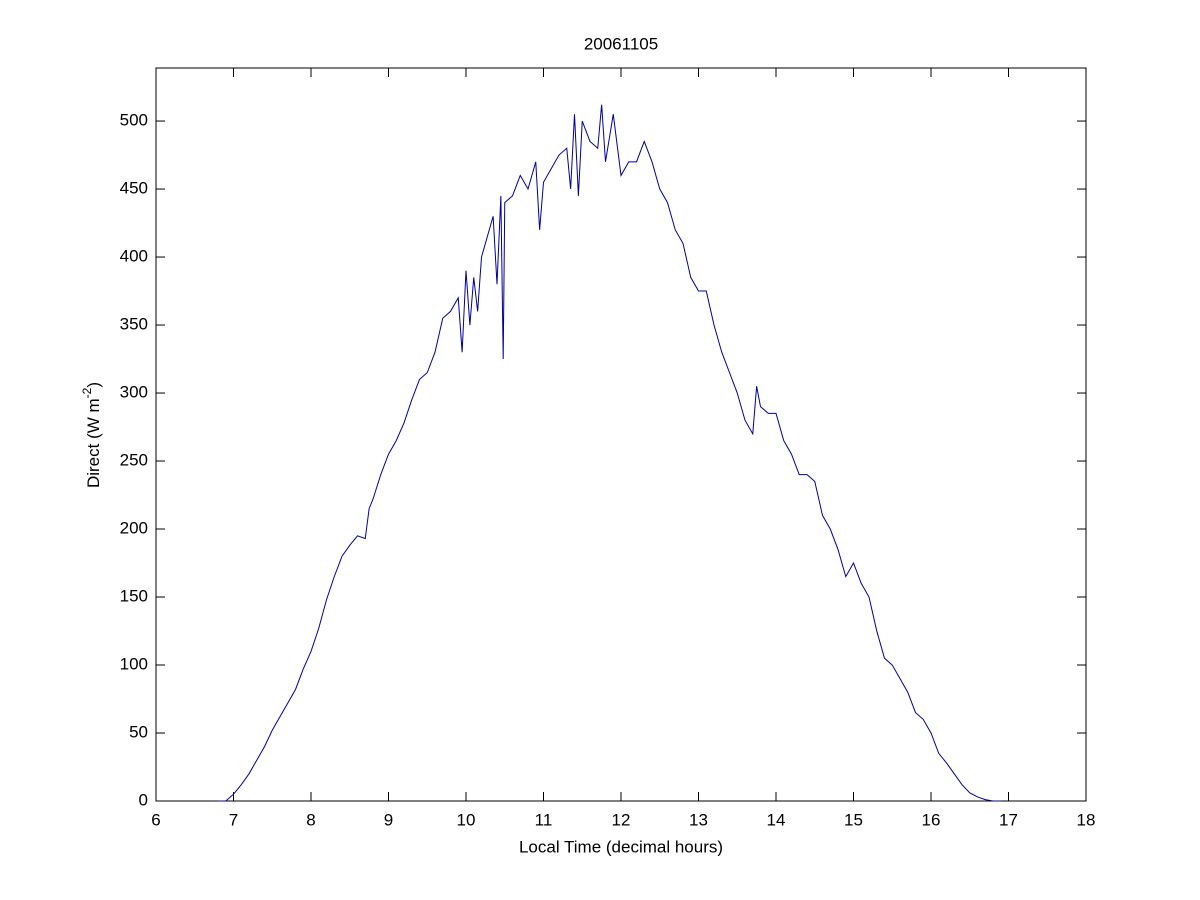 The image size is (1200, 900). Describe the element at coordinates (134, 324) in the screenshot. I see `y-tick-label: 350` at that location.